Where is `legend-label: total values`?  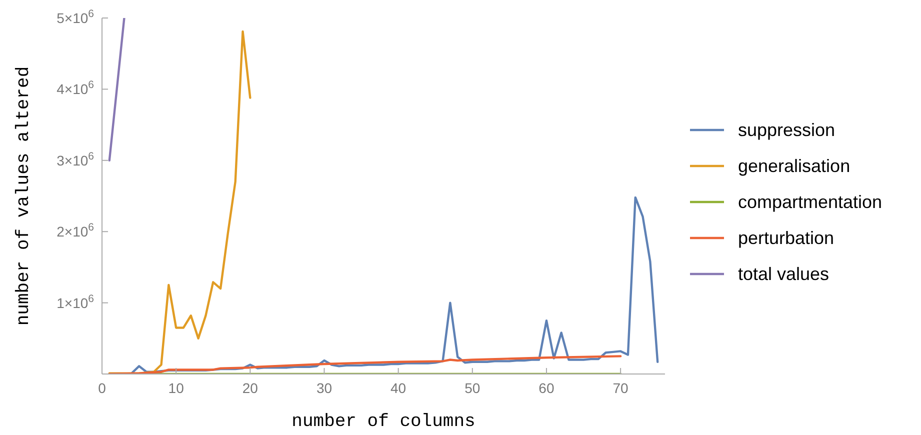
legend-label: total values is located at coordinates (784, 274).